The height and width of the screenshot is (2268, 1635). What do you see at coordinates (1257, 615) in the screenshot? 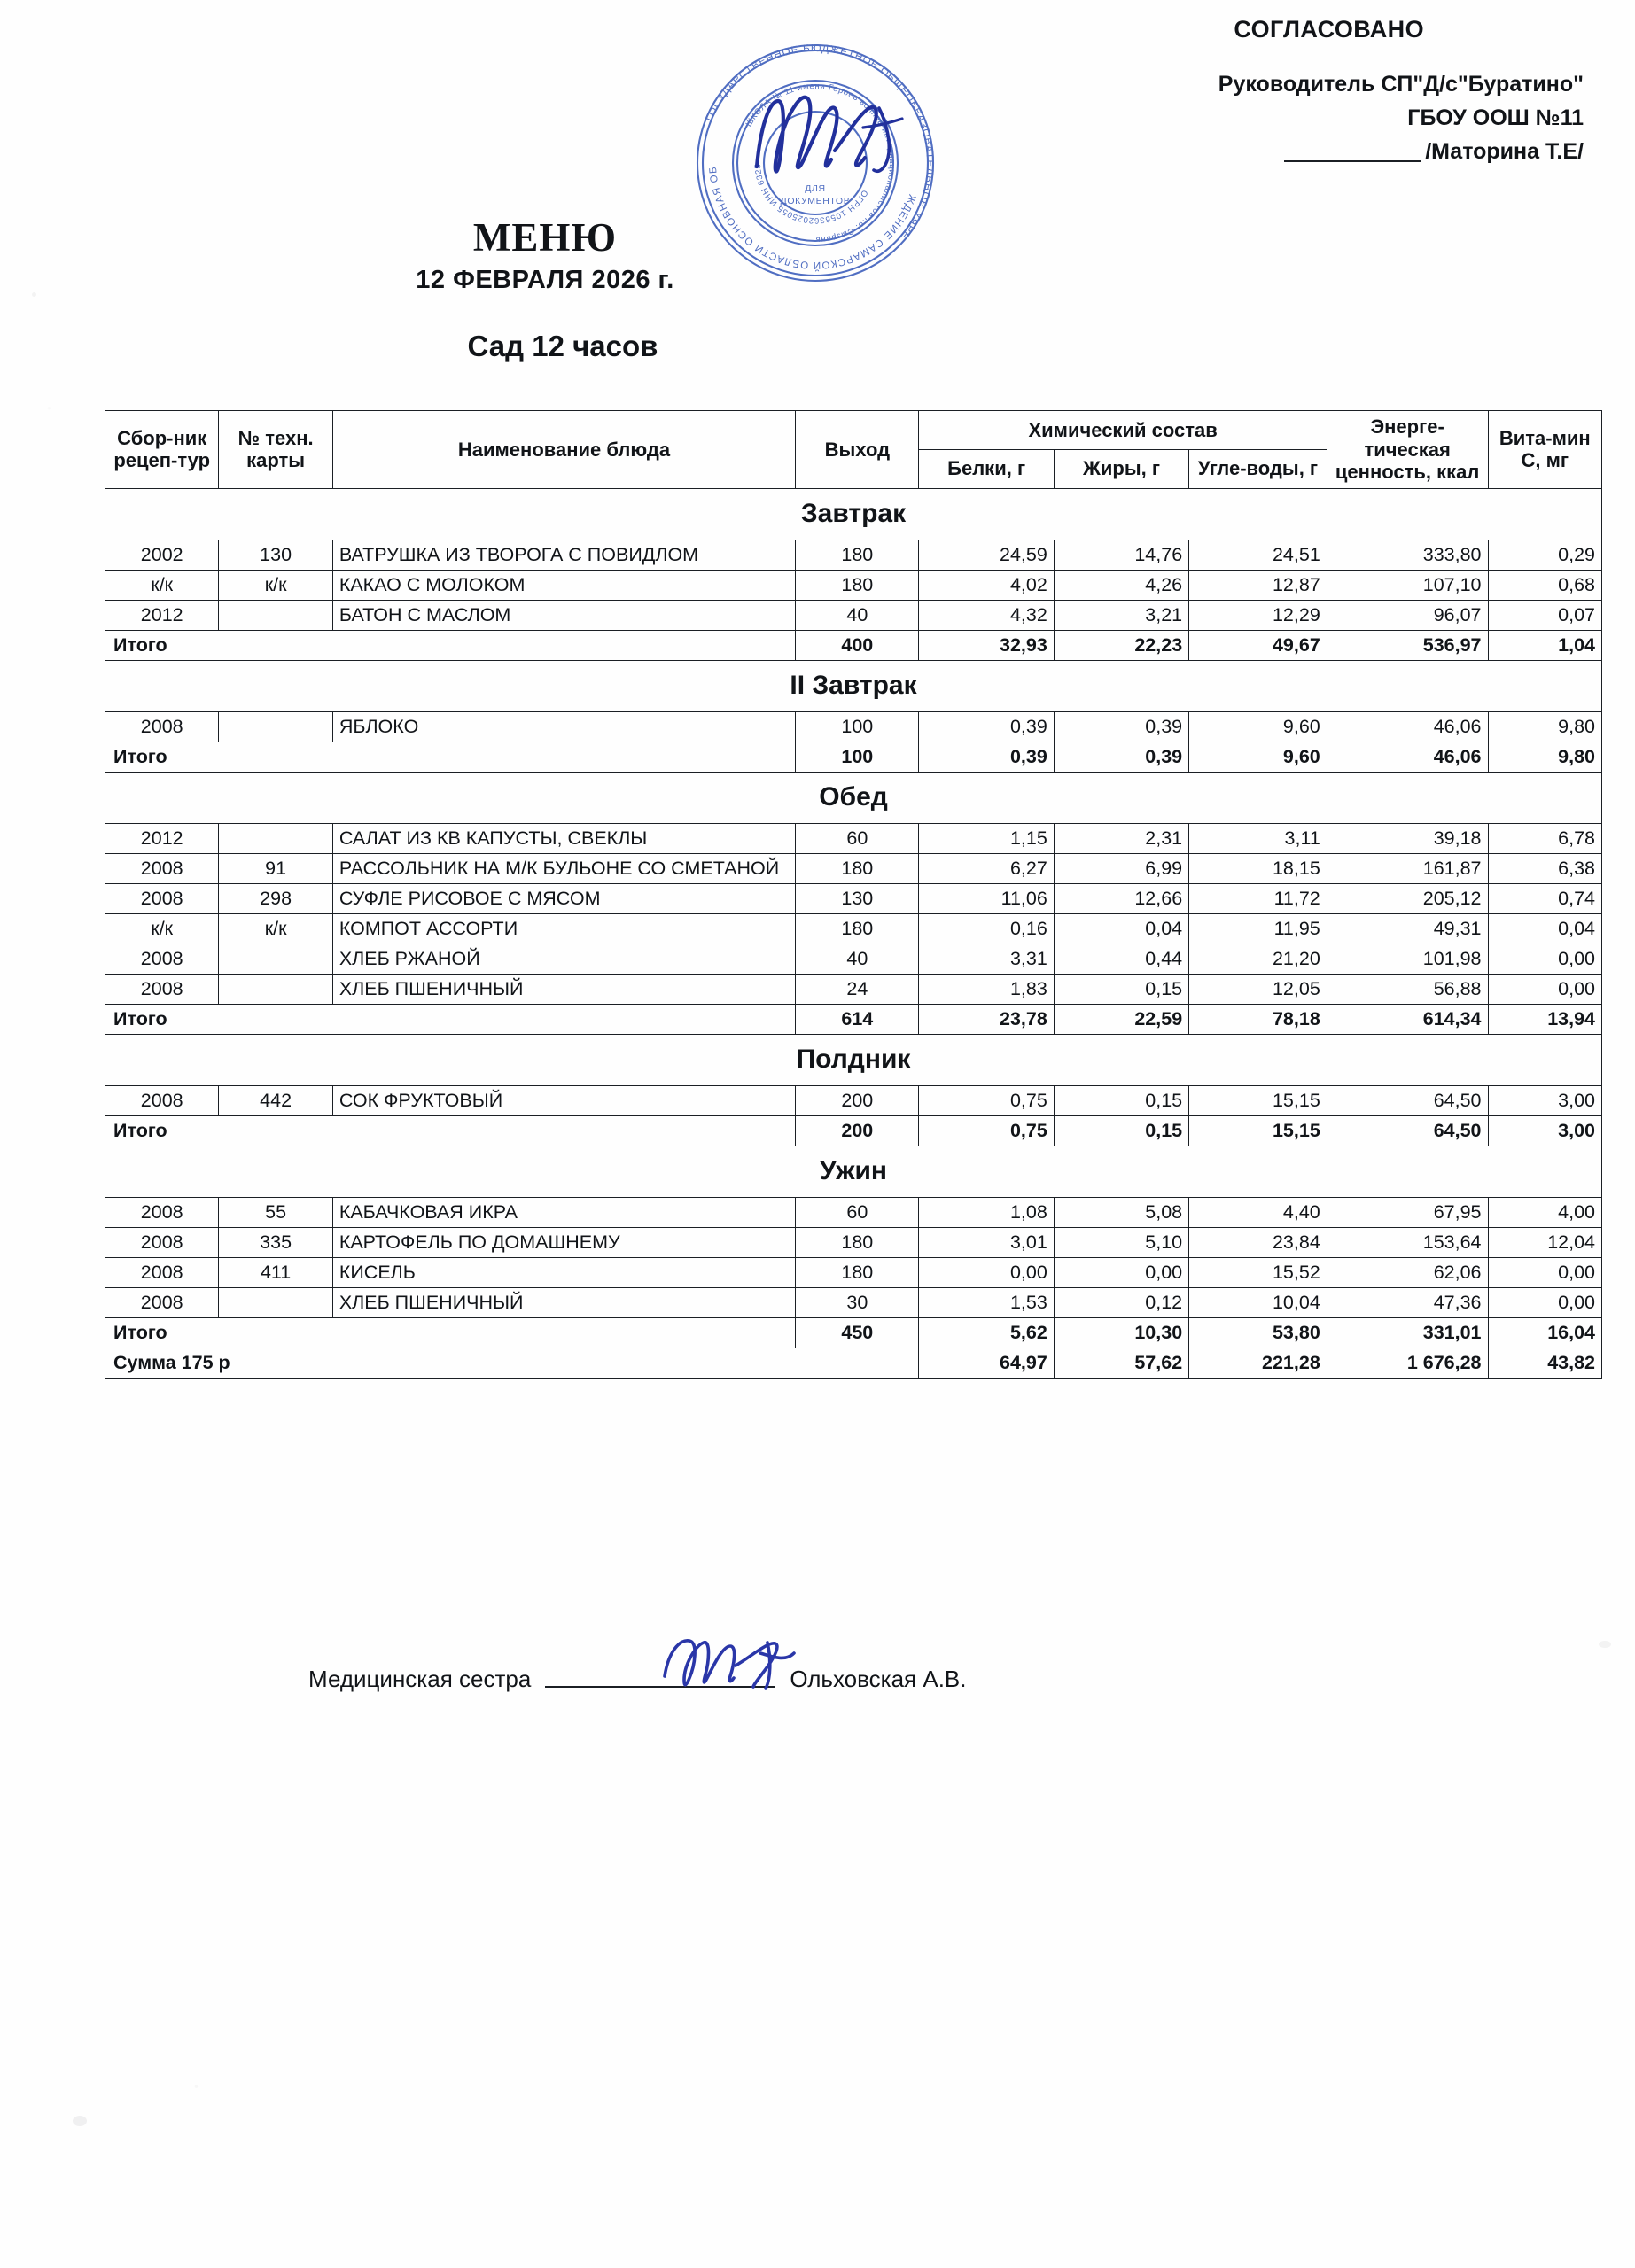
I see `cell-carb: 12,29` at bounding box center [1257, 615].